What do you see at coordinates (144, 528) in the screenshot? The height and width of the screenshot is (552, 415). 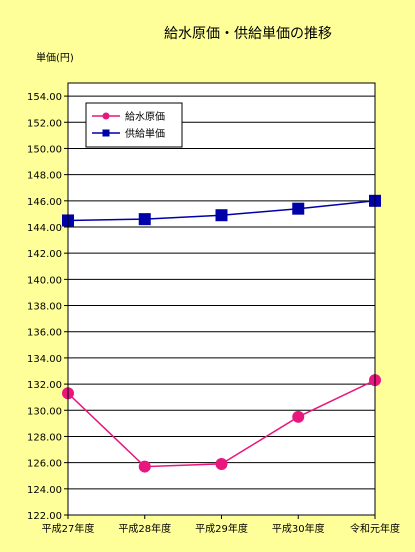 I see `x-tick-label: 平成28年度` at bounding box center [144, 528].